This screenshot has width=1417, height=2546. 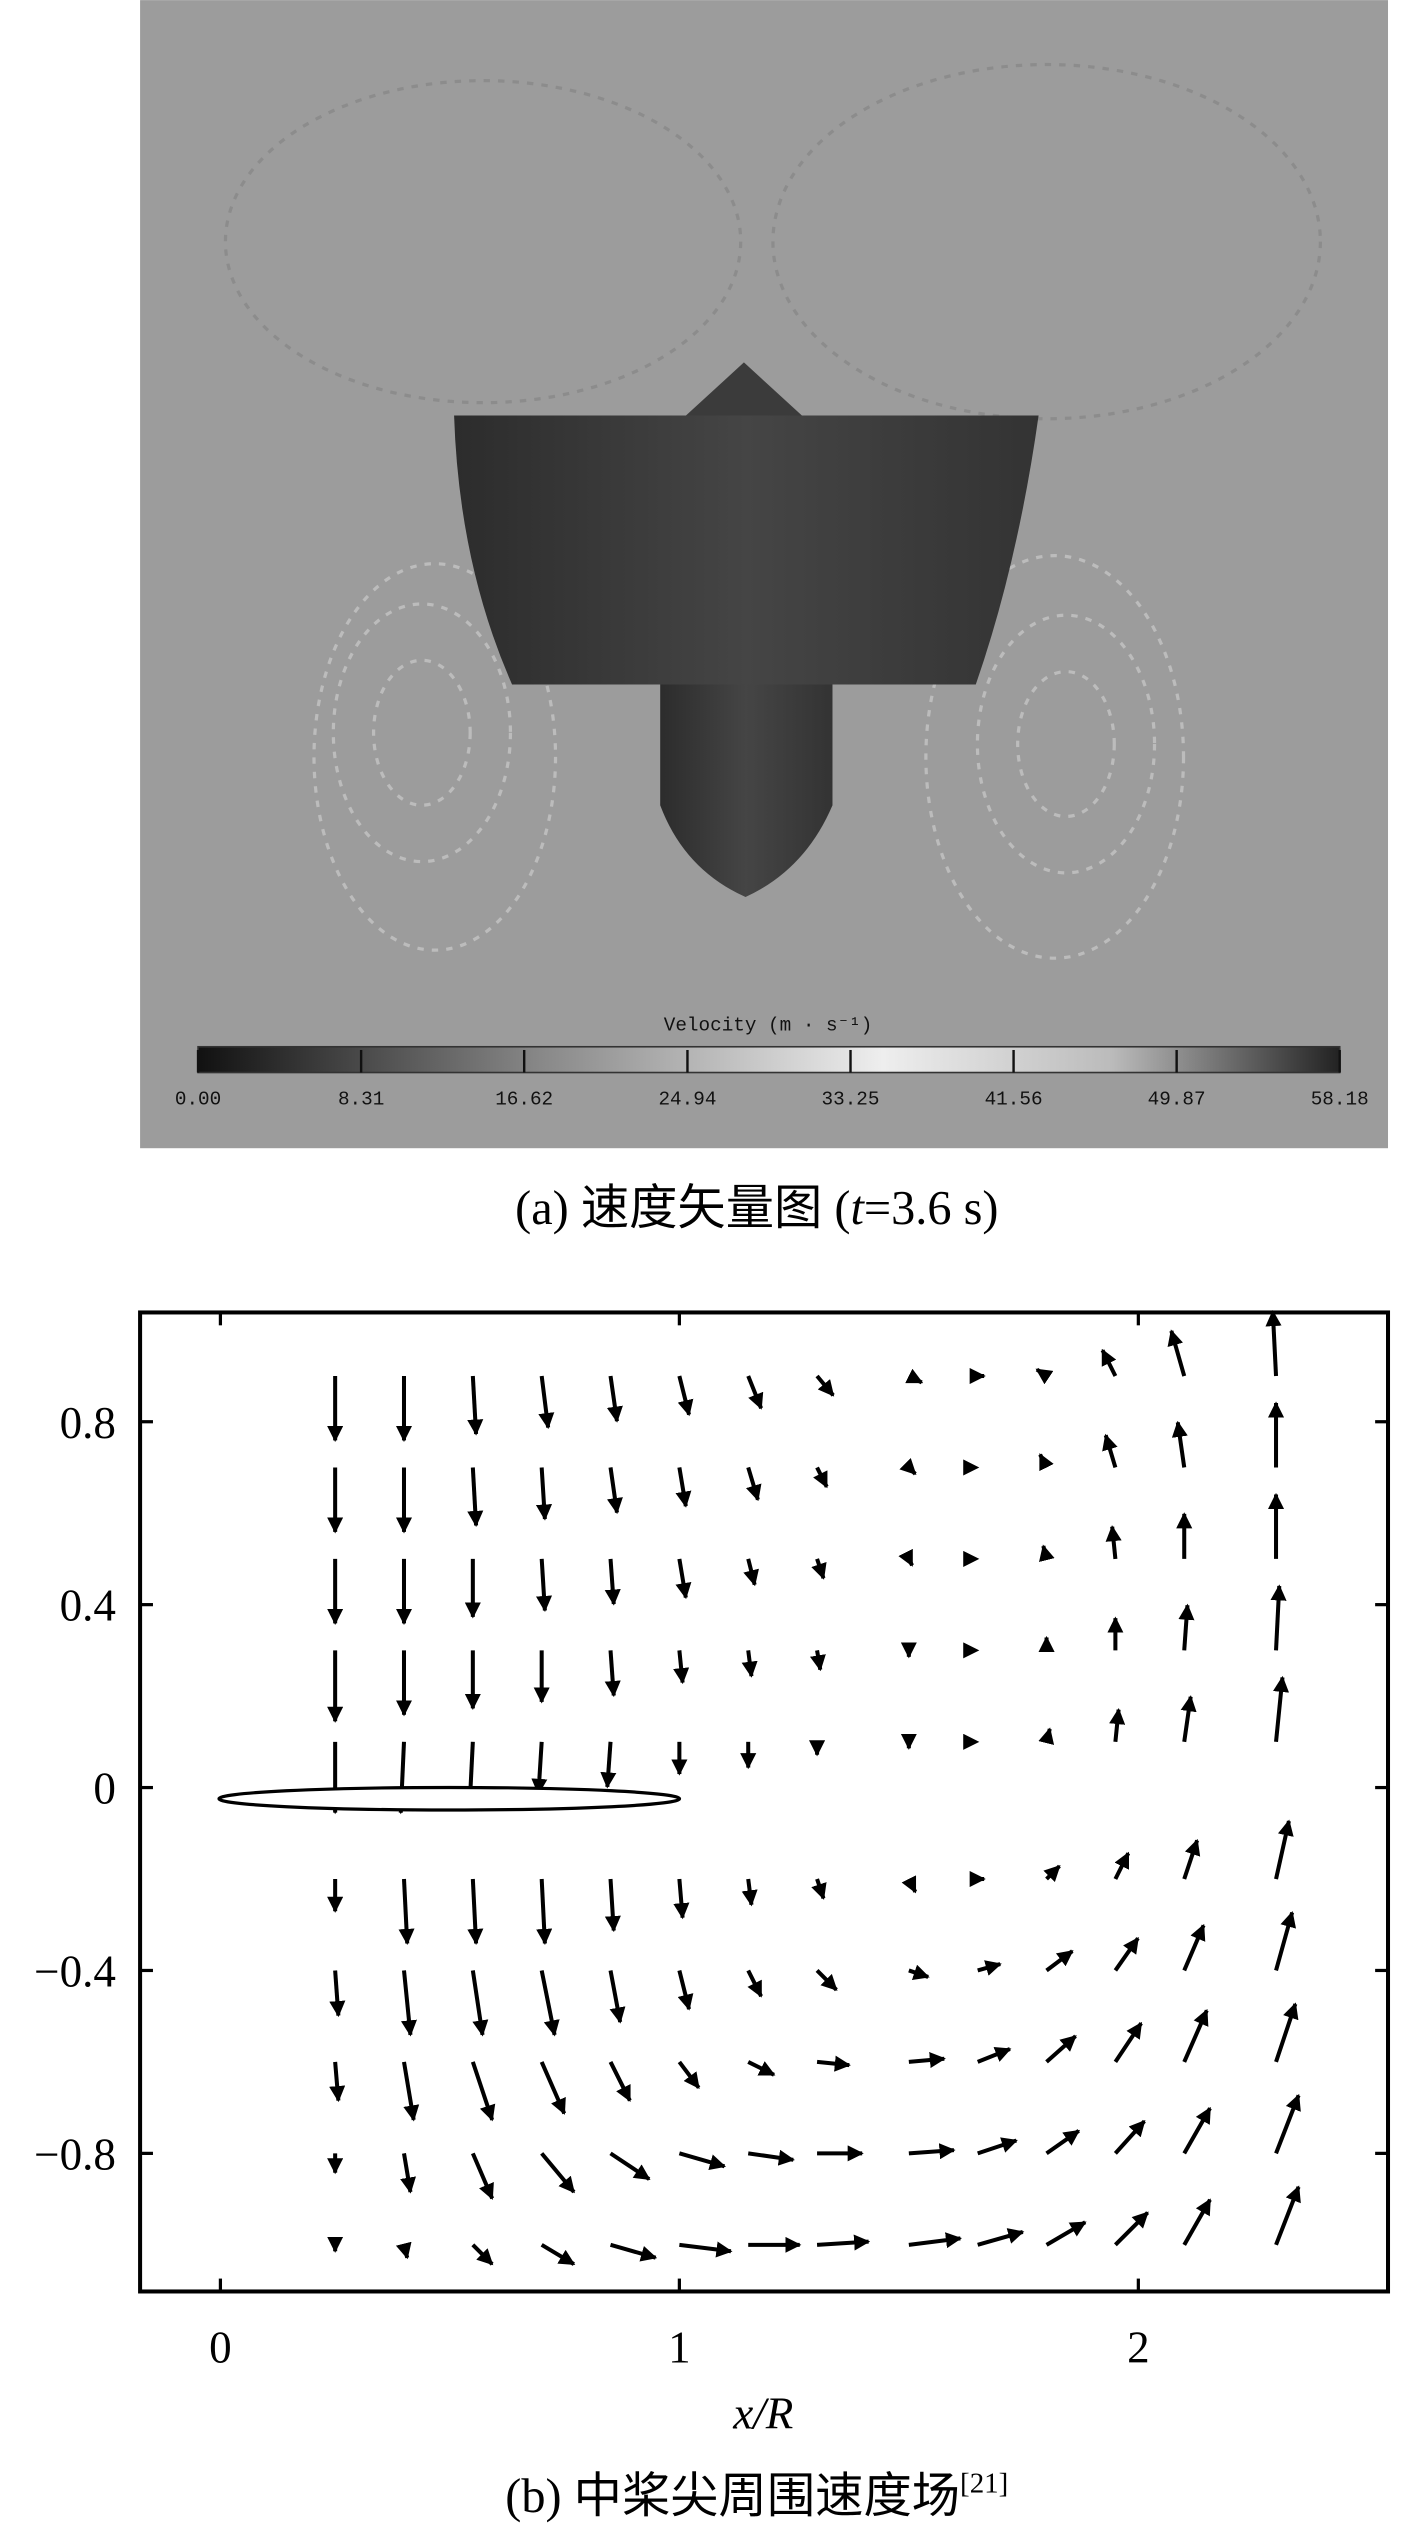 I want to click on x-tick-label: 2, so click(x=1138, y=2347).